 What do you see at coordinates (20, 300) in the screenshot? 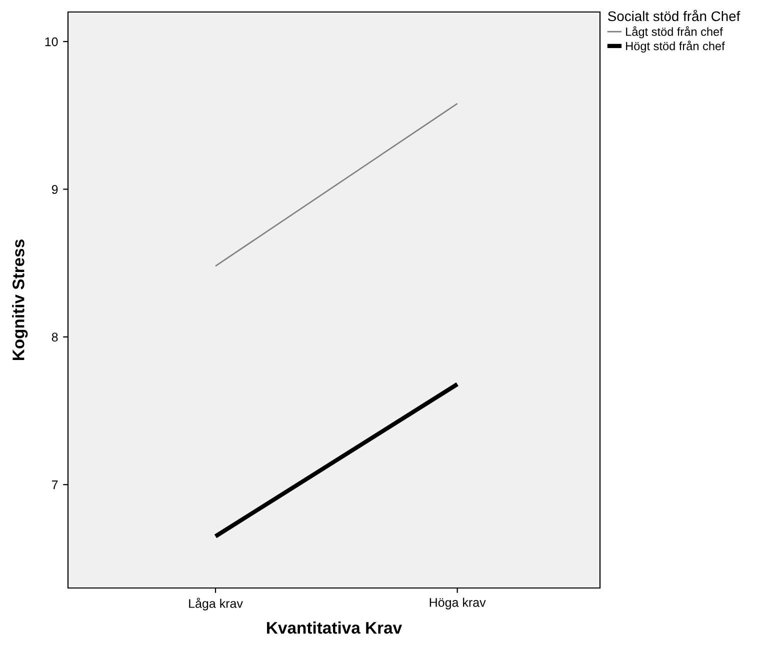
I see `y-axis-title: Kognitiv Stress` at bounding box center [20, 300].